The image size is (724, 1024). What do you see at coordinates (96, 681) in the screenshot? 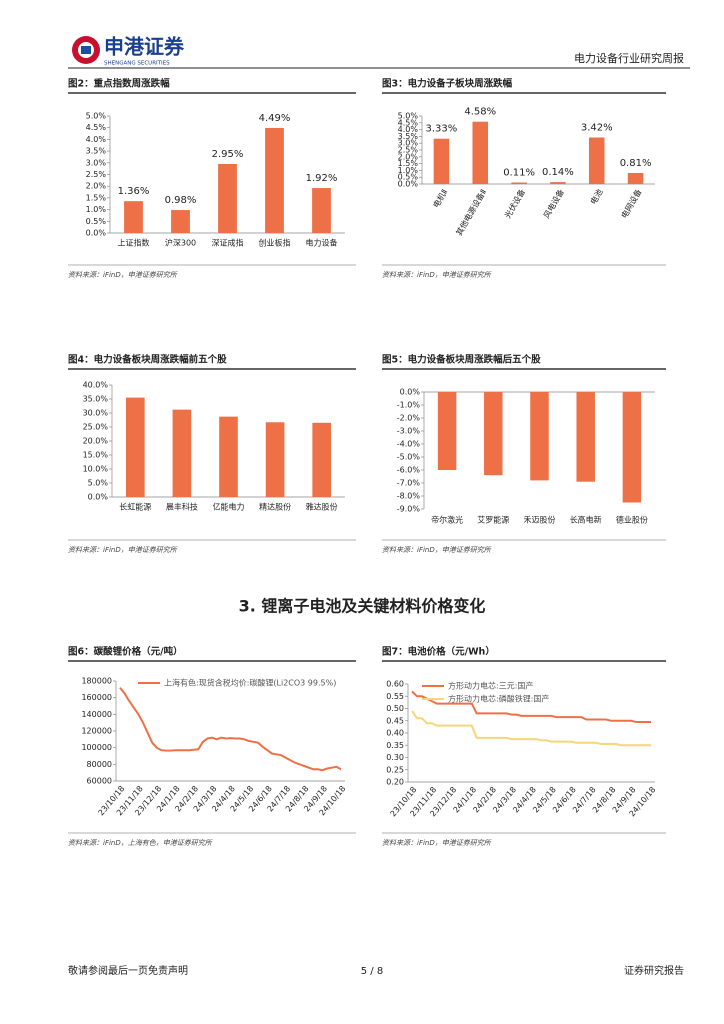
I see `y-tick-label: 180000` at bounding box center [96, 681].